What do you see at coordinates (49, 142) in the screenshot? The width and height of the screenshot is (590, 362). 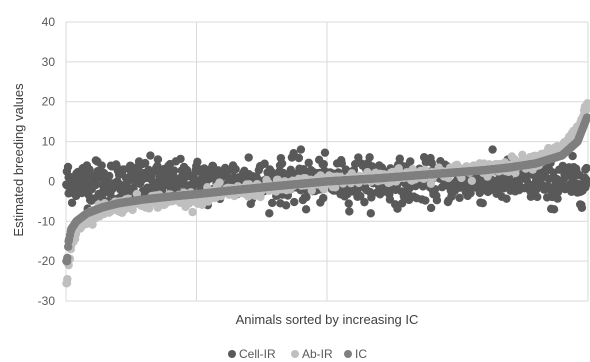 I see `y-tick-label: 10` at bounding box center [49, 142].